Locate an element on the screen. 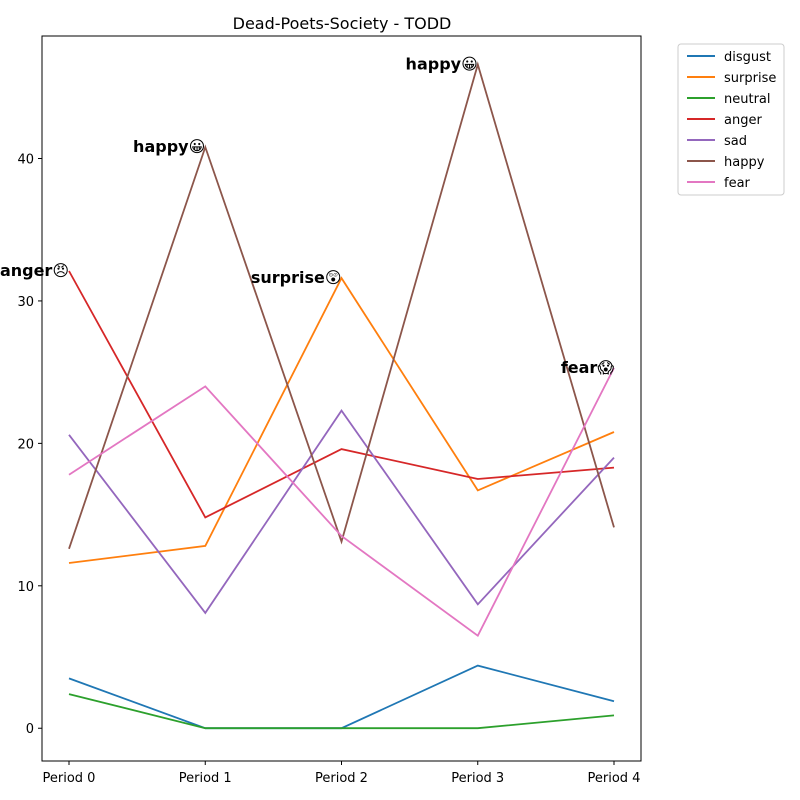 The width and height of the screenshot is (800, 800). legend-label-anger: anger is located at coordinates (743, 120).